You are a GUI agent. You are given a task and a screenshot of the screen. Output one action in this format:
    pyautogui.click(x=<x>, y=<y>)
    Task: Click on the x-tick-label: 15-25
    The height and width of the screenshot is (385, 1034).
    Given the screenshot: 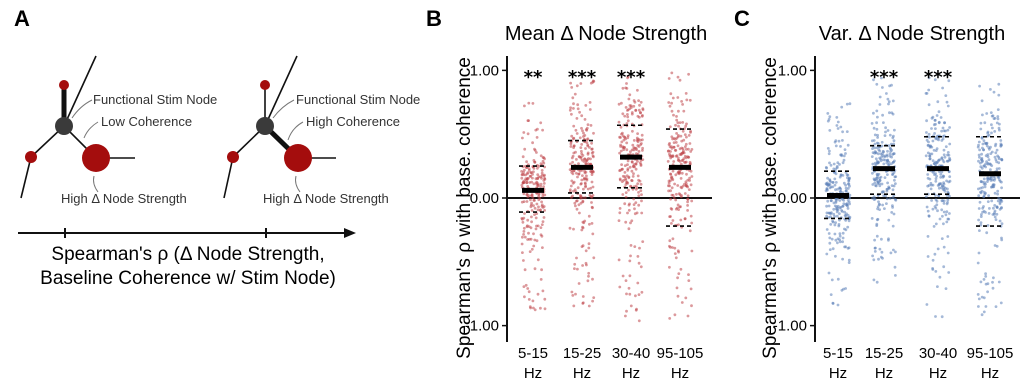 What is the action you would take?
    pyautogui.click(x=884, y=353)
    